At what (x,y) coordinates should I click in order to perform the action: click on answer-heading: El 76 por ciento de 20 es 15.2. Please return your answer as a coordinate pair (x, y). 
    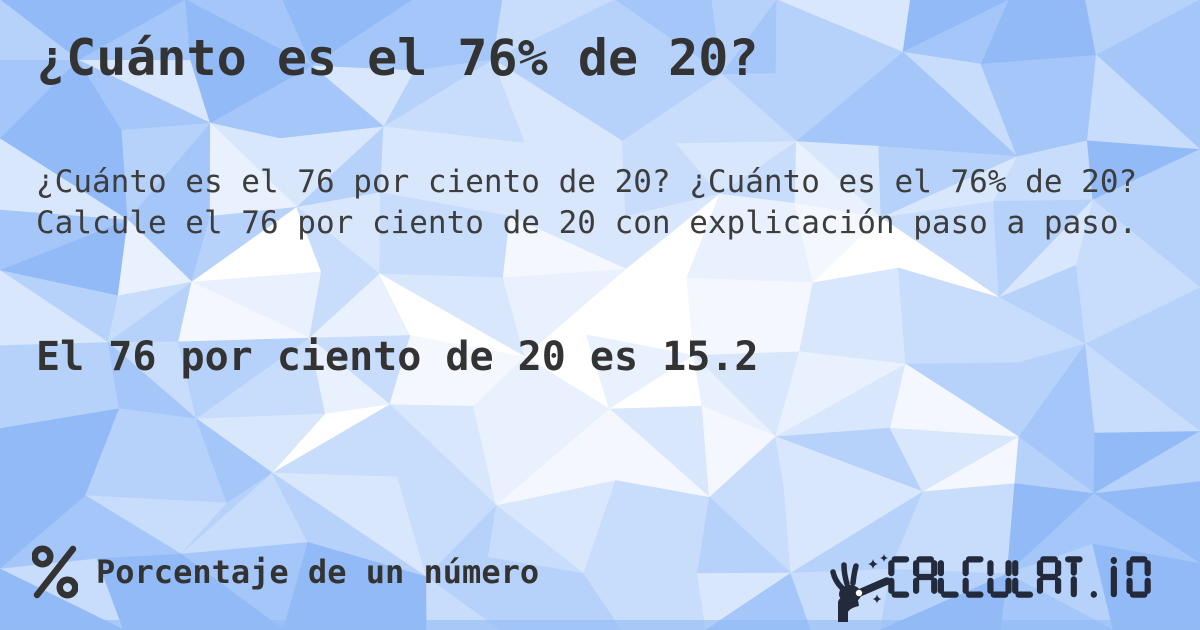
    Looking at the image, I should click on (397, 357).